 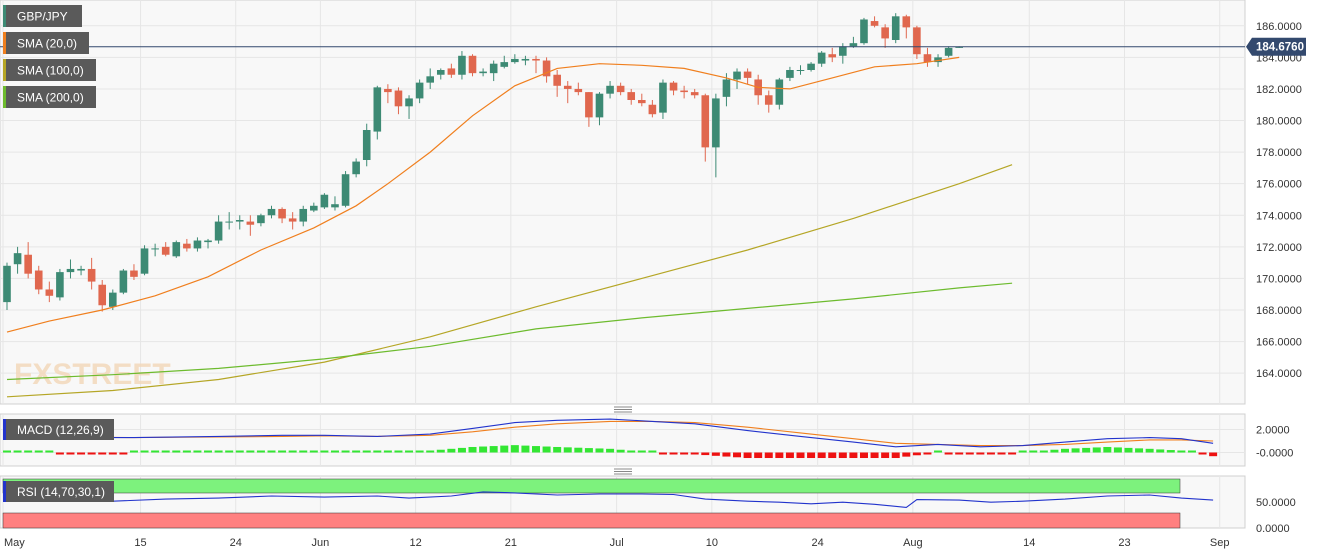 I want to click on watermark: FXSTREET, so click(x=92, y=374).